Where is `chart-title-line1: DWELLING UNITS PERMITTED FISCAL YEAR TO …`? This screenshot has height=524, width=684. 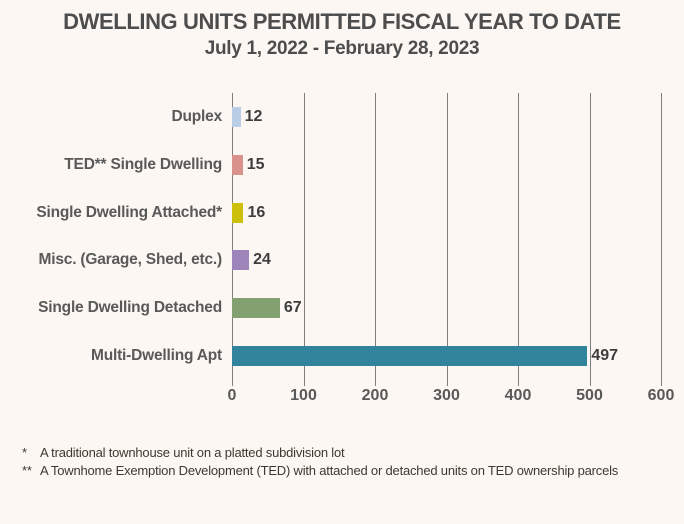 chart-title-line1: DWELLING UNITS PERMITTED FISCAL YEAR TO … is located at coordinates (342, 21).